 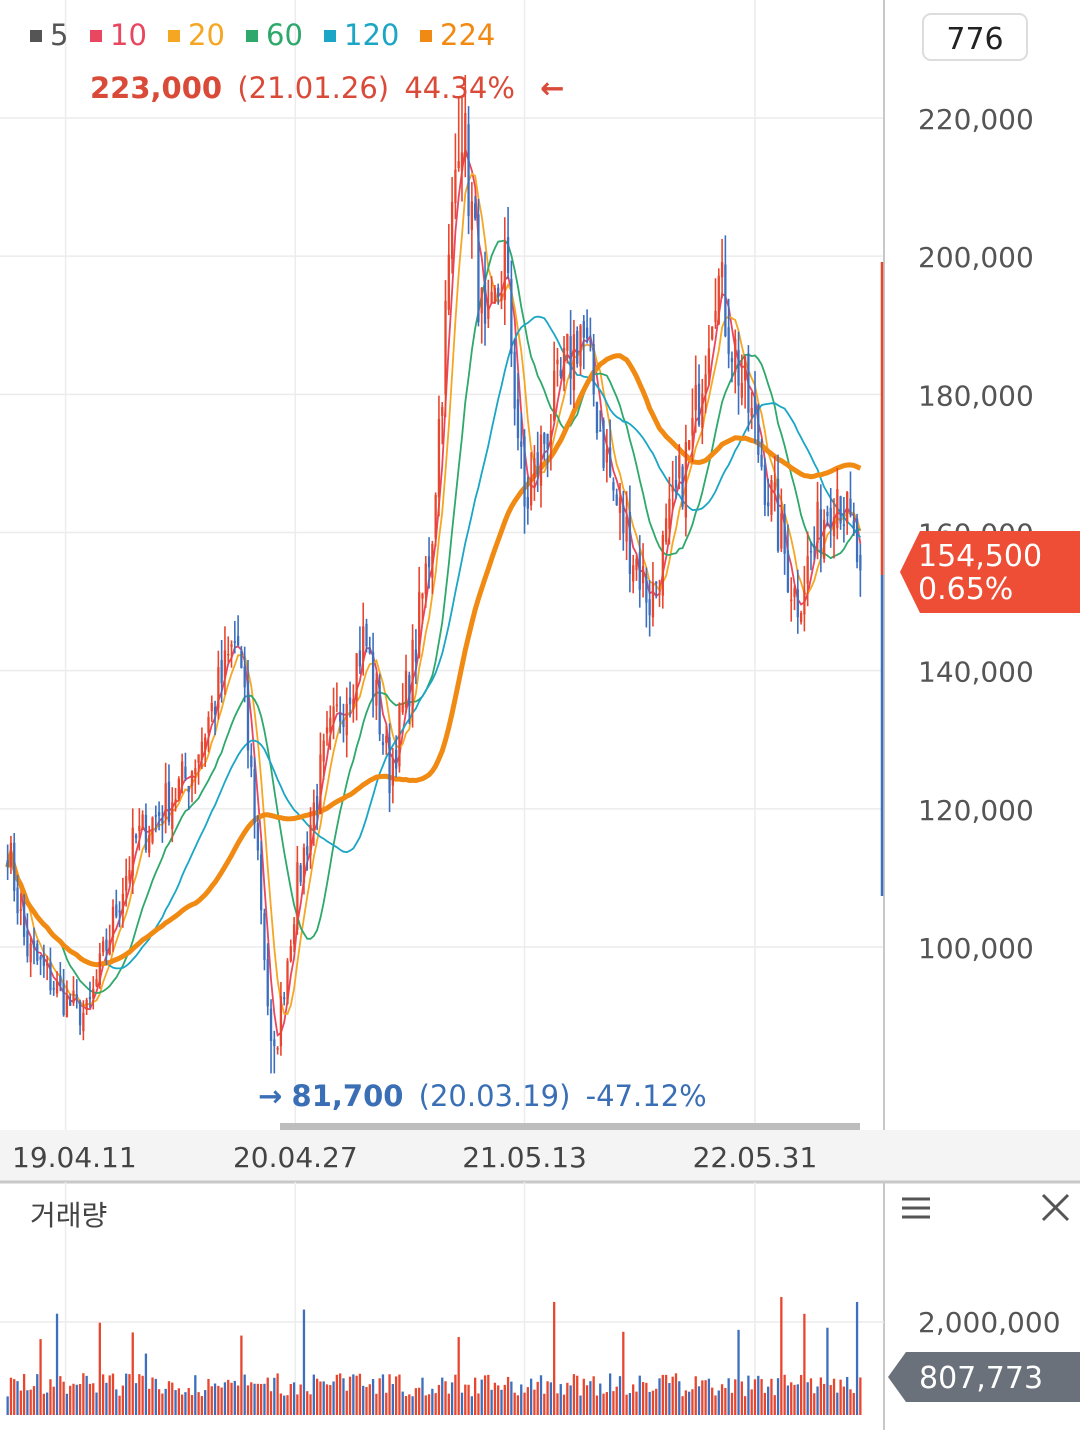 What do you see at coordinates (570, 1126) in the screenshot?
I see `chart-scrollbar` at bounding box center [570, 1126].